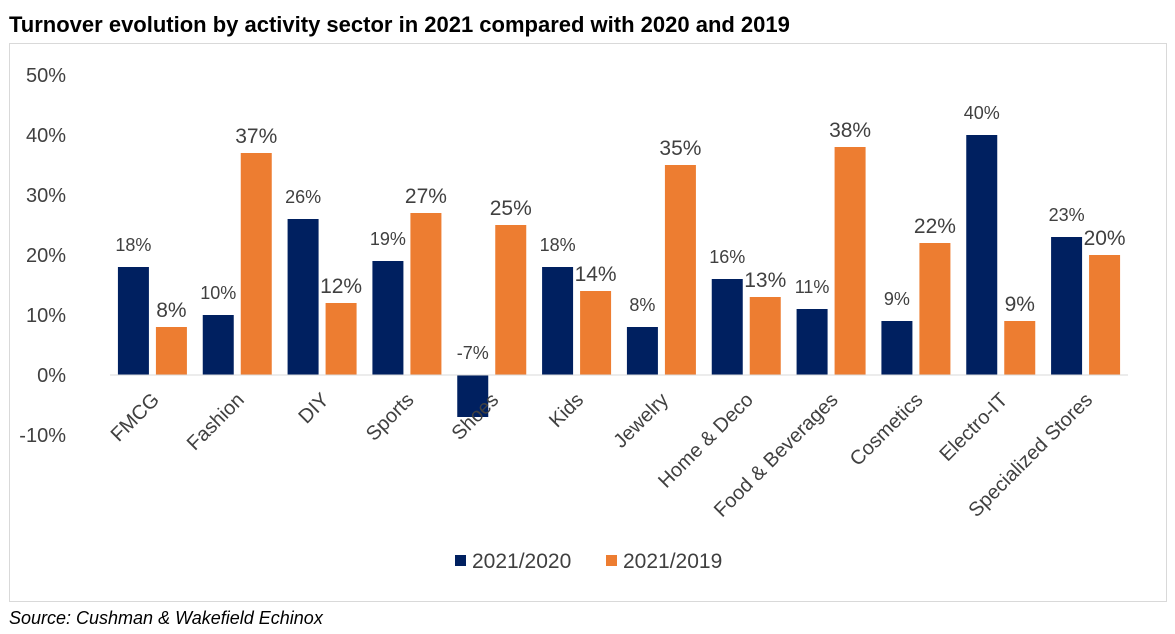 The width and height of the screenshot is (1175, 634). Describe the element at coordinates (341, 286) in the screenshot. I see `data-label: 12%` at that location.